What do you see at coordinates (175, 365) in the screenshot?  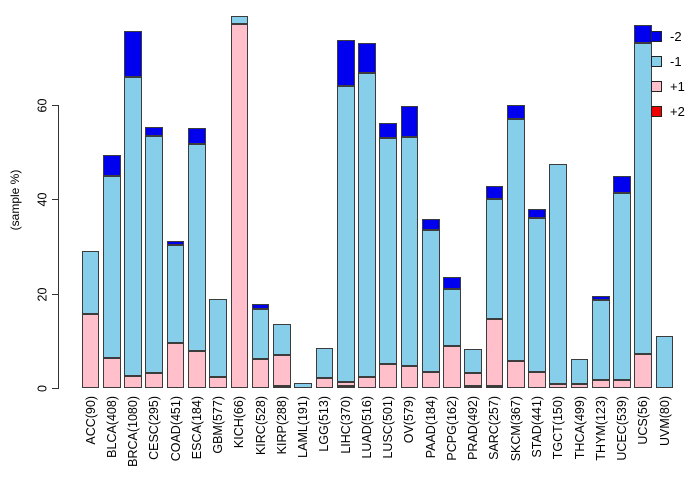 I see `bar-segment-COAD(451)-+1` at bounding box center [175, 365].